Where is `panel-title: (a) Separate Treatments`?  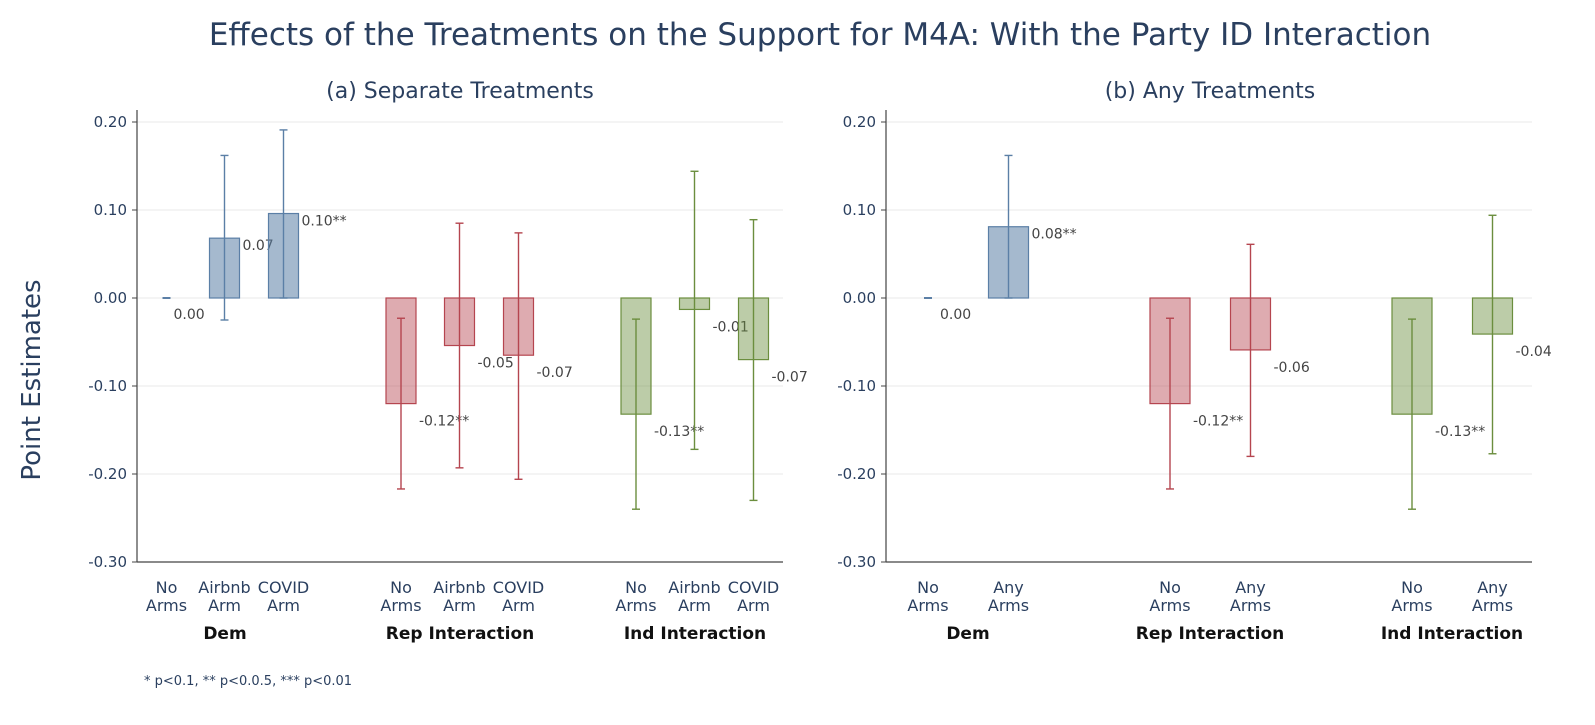
panel-title: (a) Separate Treatments is located at coordinates (460, 91).